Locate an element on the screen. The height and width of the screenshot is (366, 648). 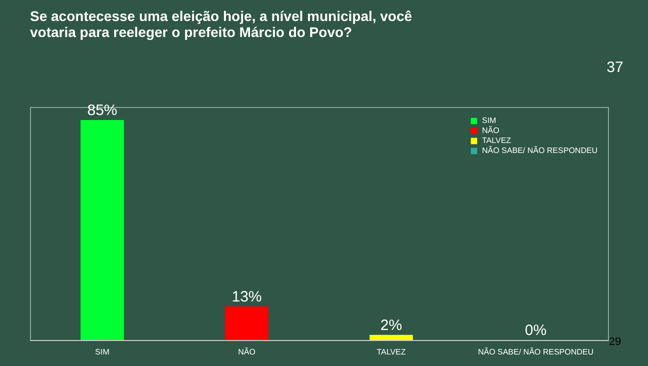
data-label: 2% is located at coordinates (391, 325).